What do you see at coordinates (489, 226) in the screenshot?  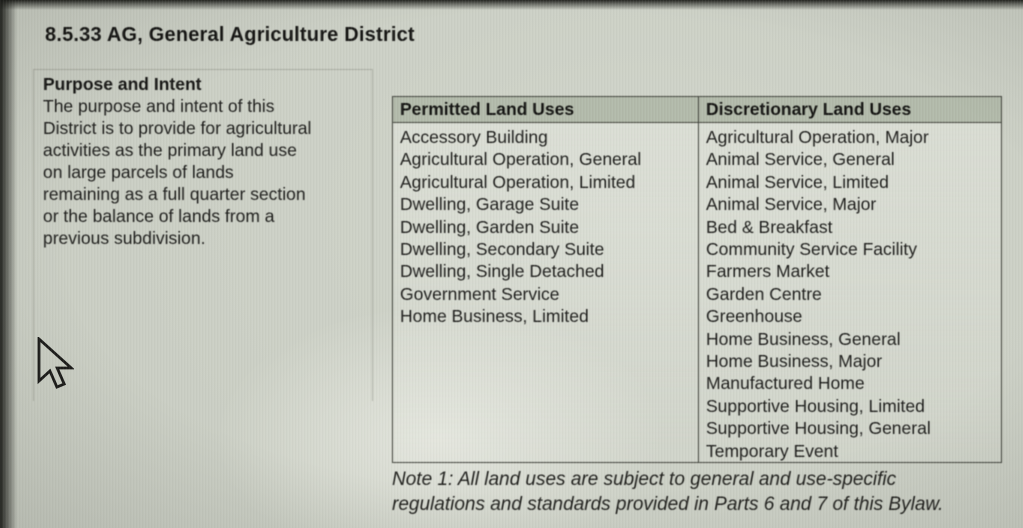 I see `permitted-land-use-item: Dwelling, Garden Suite` at bounding box center [489, 226].